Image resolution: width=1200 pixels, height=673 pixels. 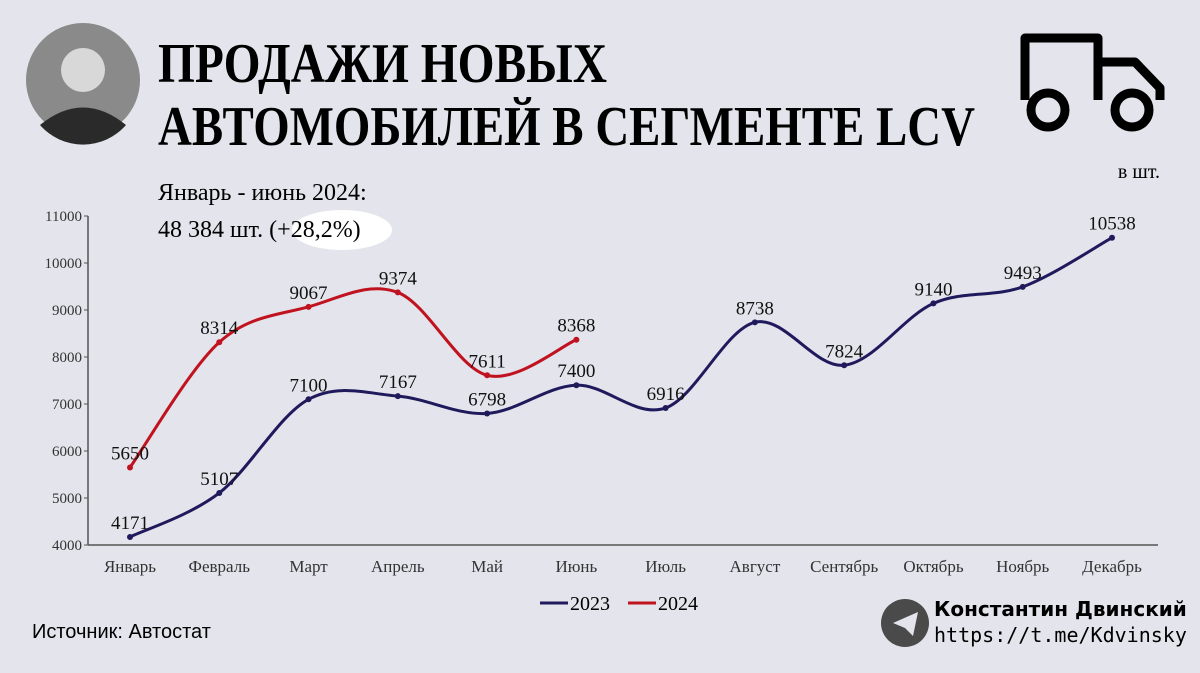 I want to click on data-label: 7100, so click(x=309, y=385).